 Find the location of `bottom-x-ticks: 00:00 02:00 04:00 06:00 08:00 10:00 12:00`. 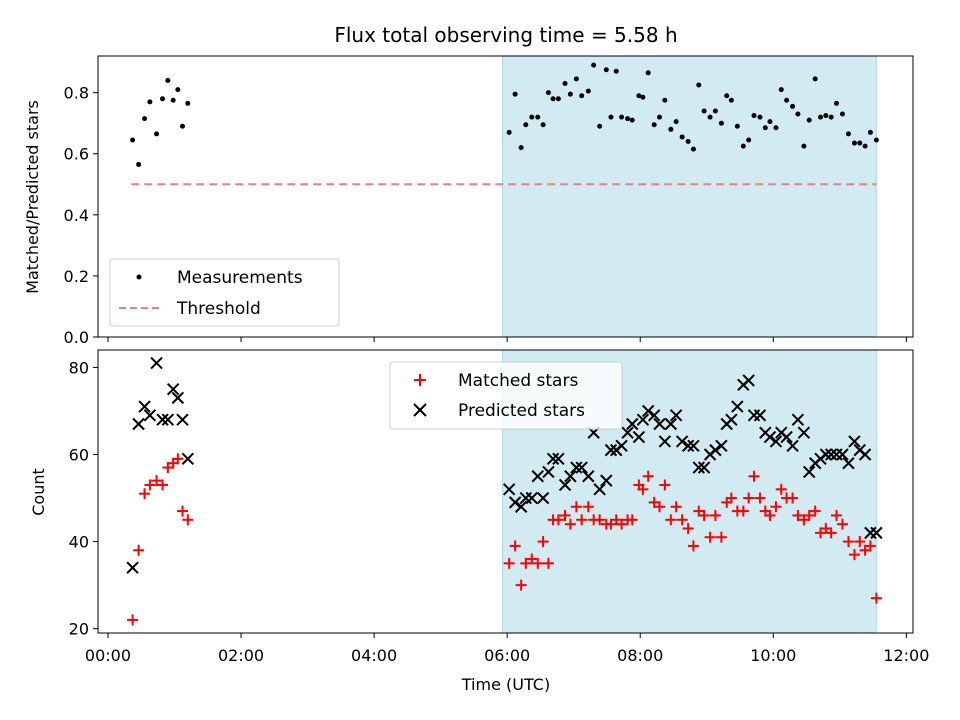

bottom-x-ticks: 00:00 02:00 04:00 06:00 08:00 10:00 12:00 is located at coordinates (507, 649).